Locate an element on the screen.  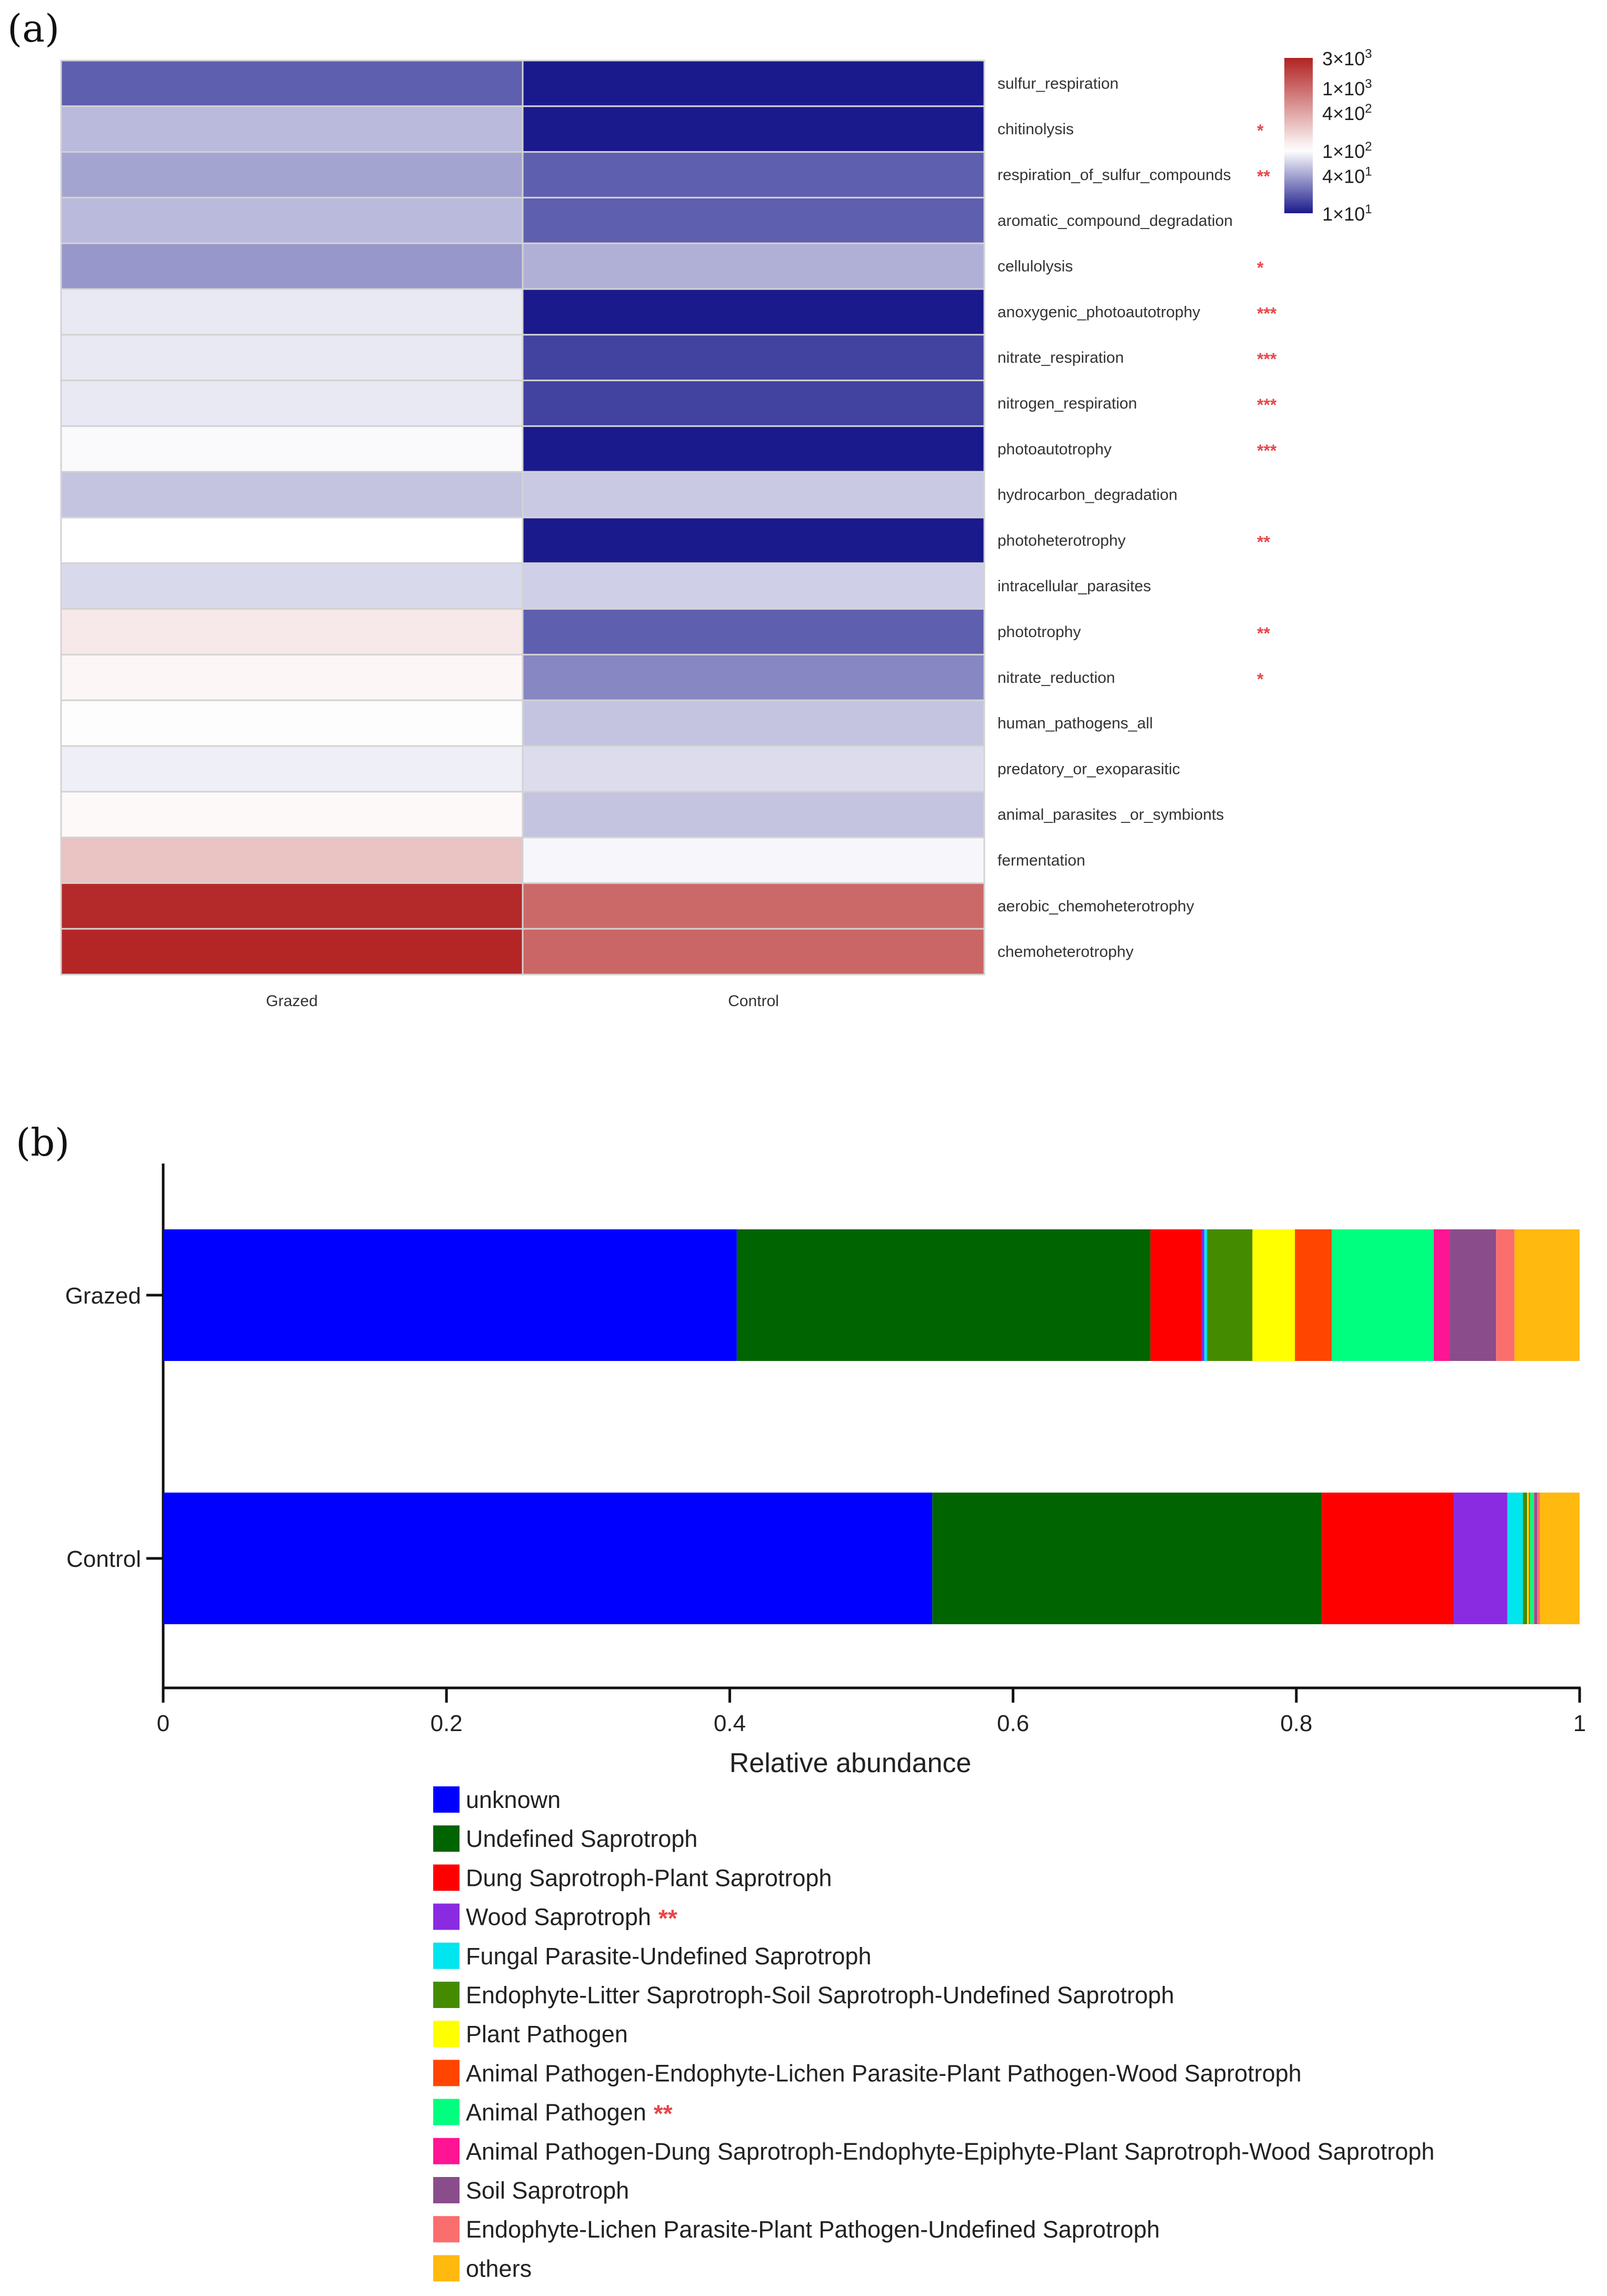
row-label: anoxygenic_photoautotrophy is located at coordinates (1098, 312).